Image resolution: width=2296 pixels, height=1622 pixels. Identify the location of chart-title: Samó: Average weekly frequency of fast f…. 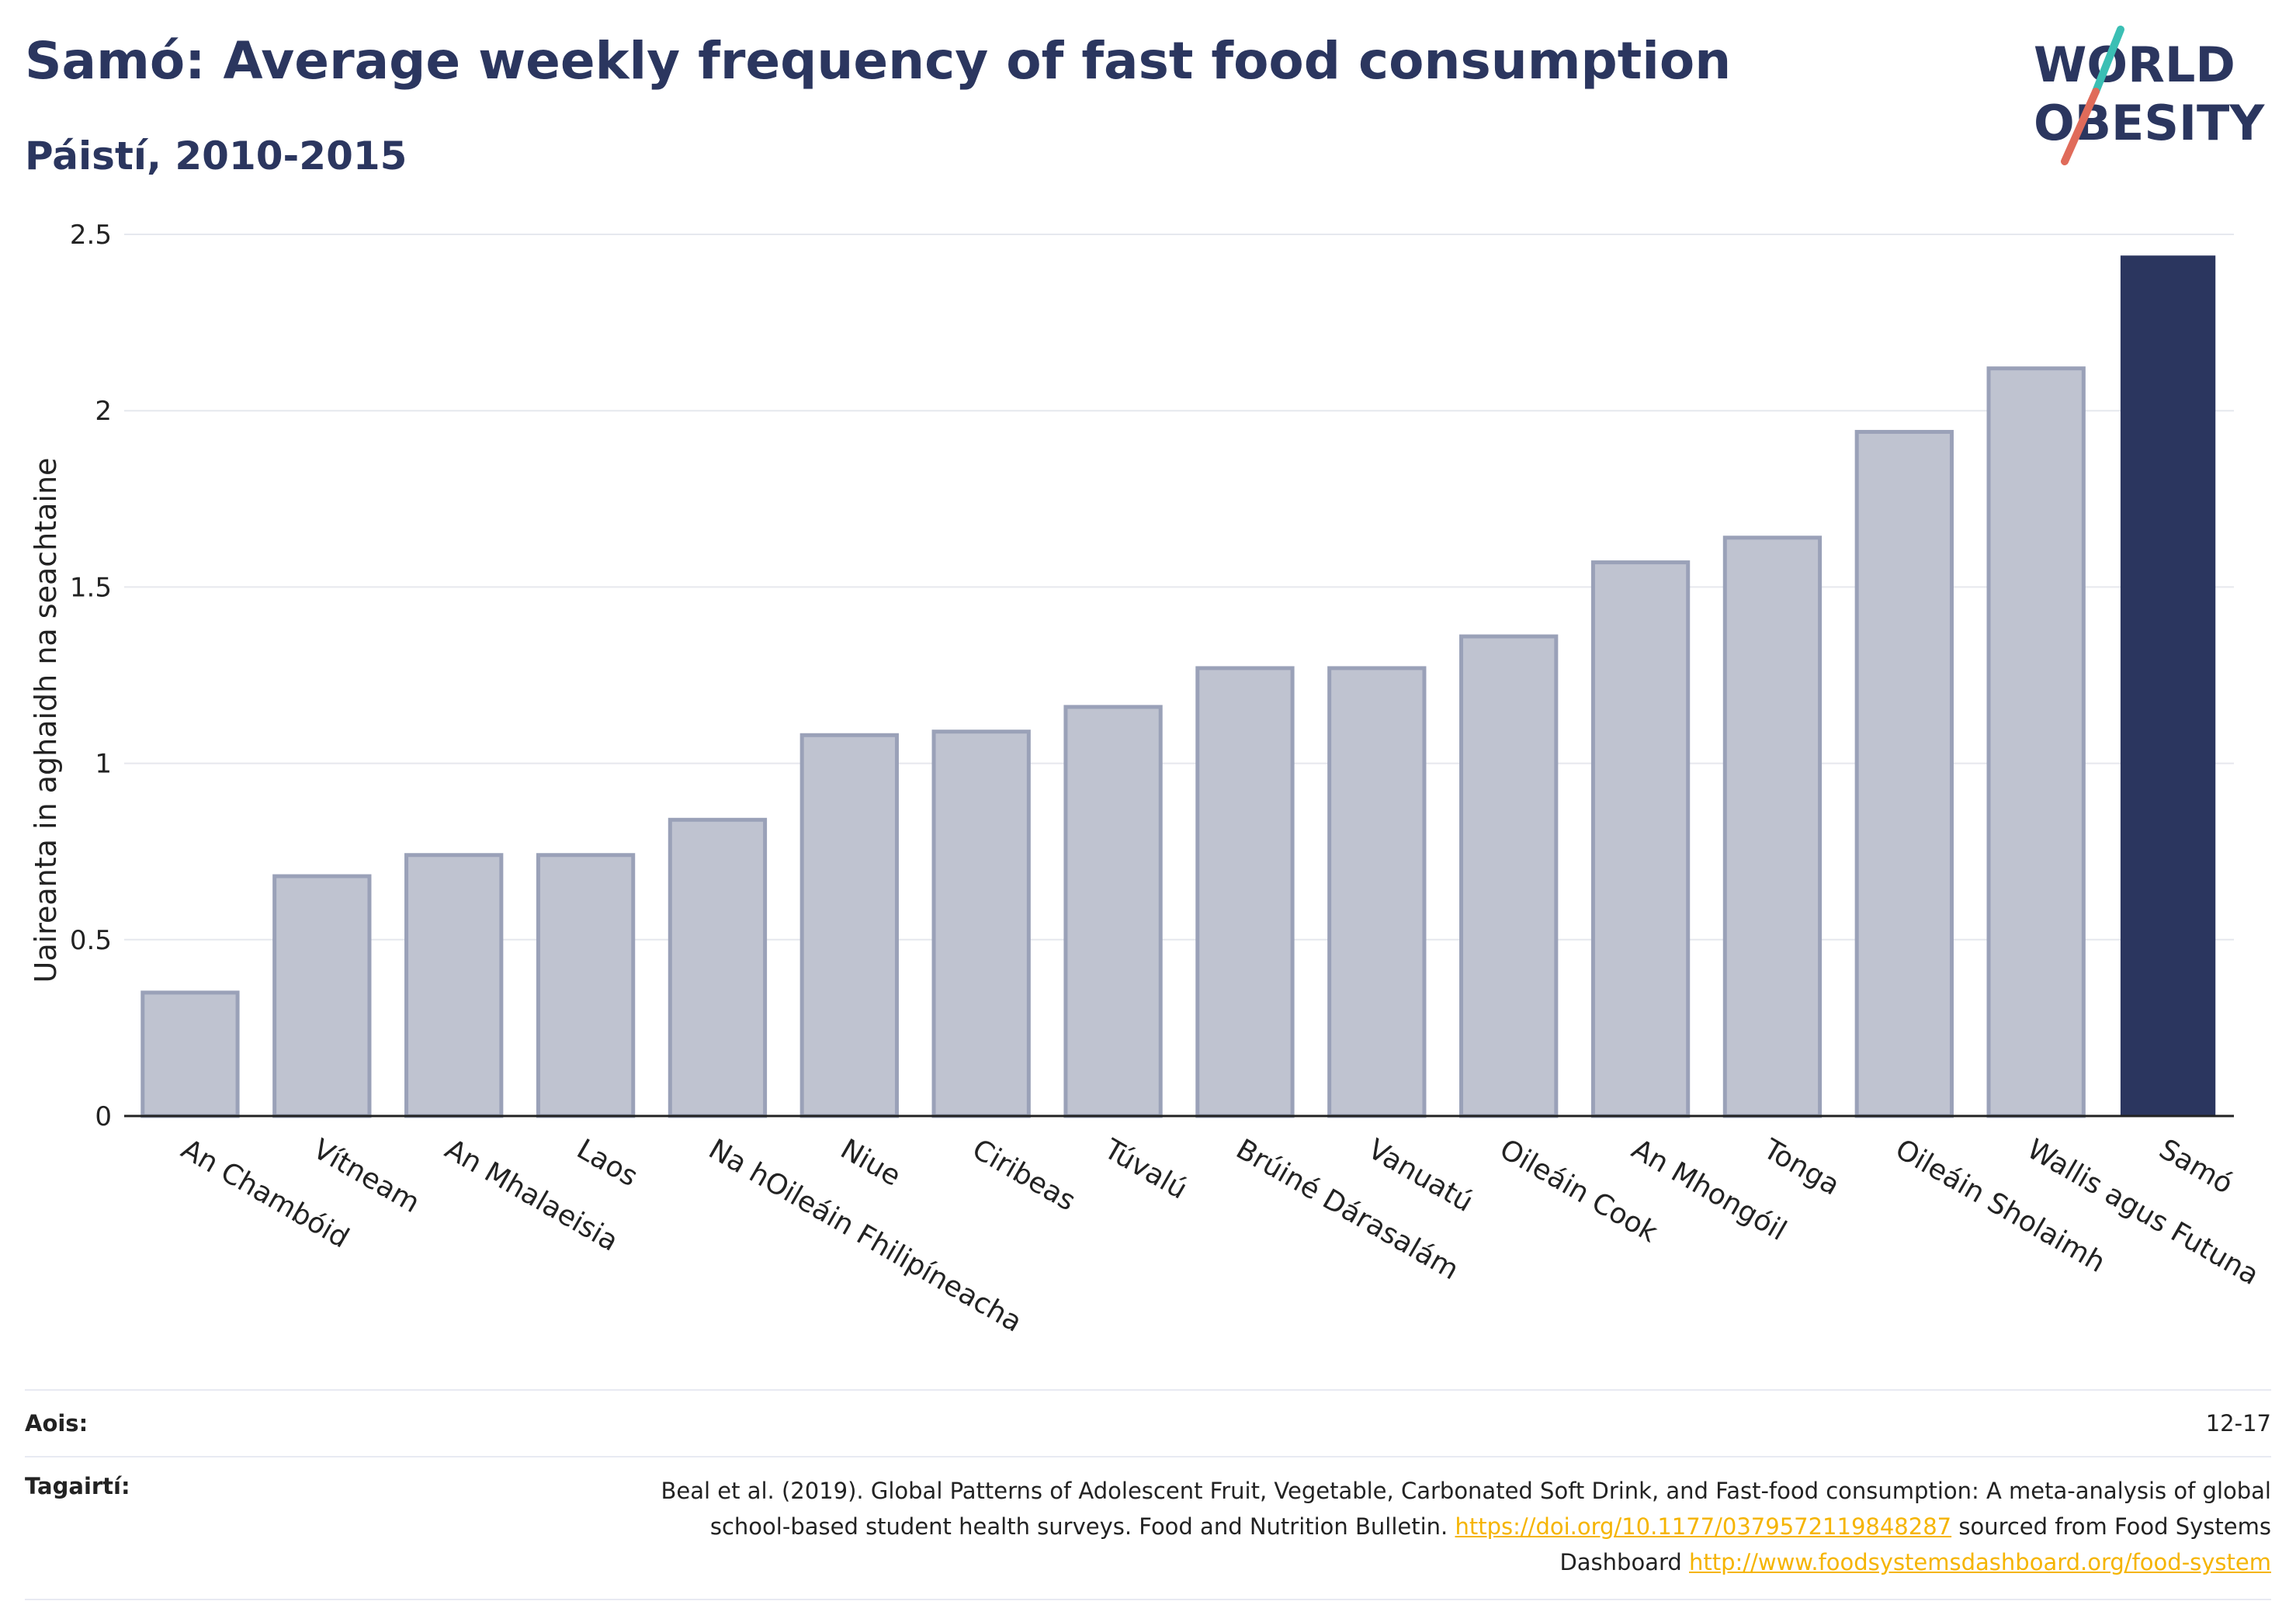
(878, 61).